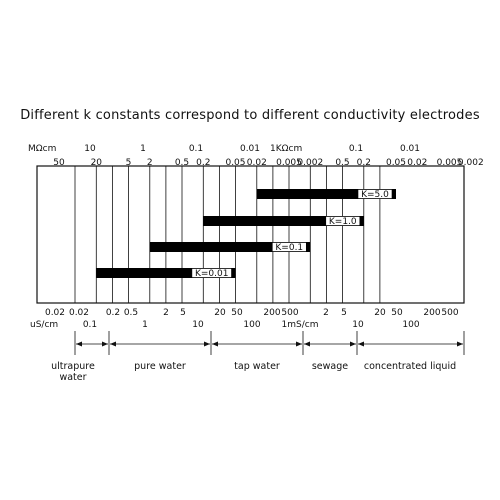  What do you see at coordinates (90, 149) in the screenshot?
I see `top-major-label: 10` at bounding box center [90, 149].